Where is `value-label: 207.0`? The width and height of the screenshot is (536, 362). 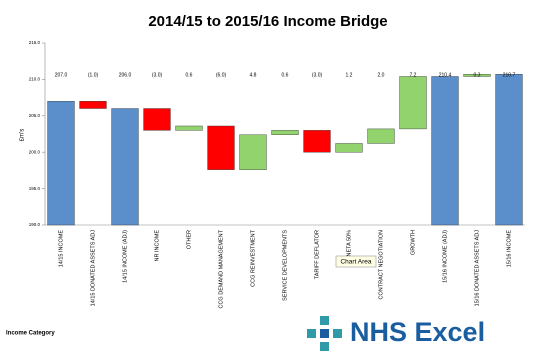 value-label: 207.0 is located at coordinates (61, 75).